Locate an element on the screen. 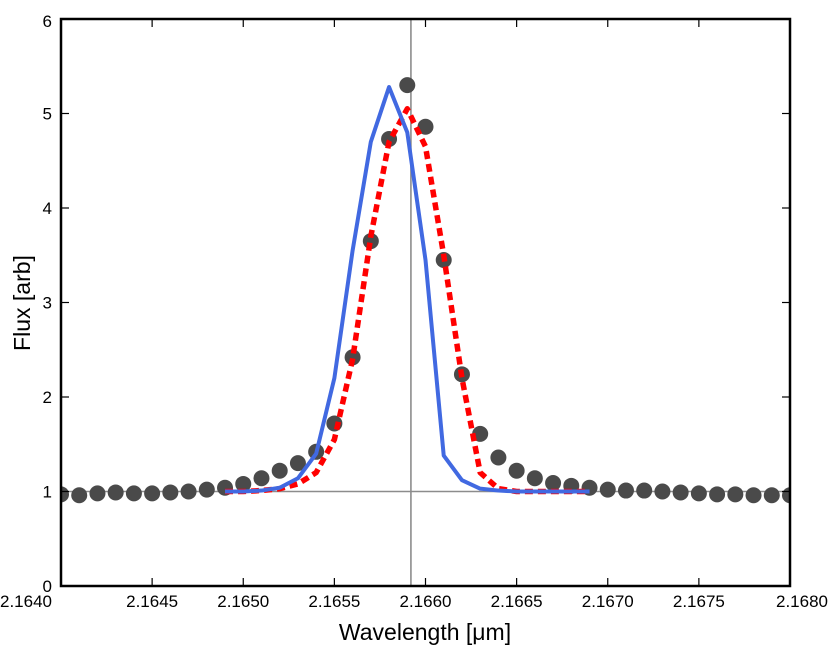 The width and height of the screenshot is (831, 656). x-tick-label: 2.1645 is located at coordinates (152, 601).